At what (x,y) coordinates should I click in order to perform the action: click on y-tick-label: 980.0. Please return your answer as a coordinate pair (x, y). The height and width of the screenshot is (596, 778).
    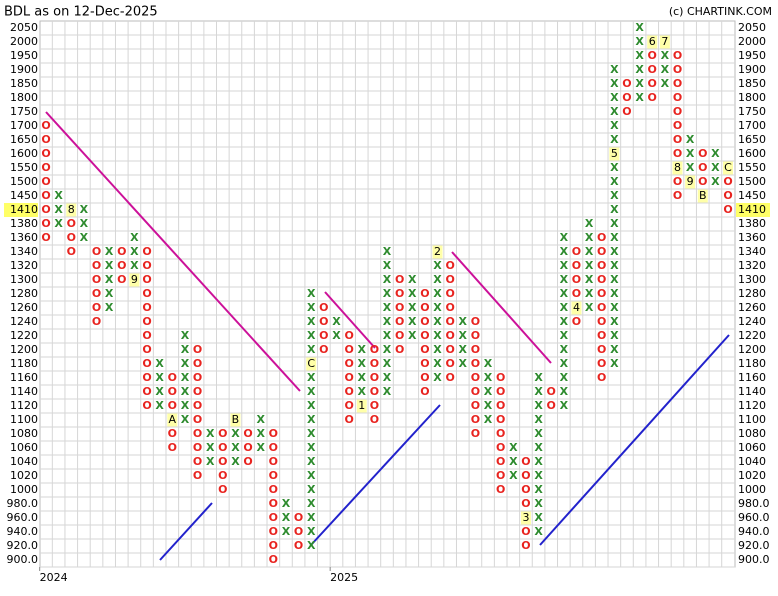
    Looking at the image, I should click on (23, 503).